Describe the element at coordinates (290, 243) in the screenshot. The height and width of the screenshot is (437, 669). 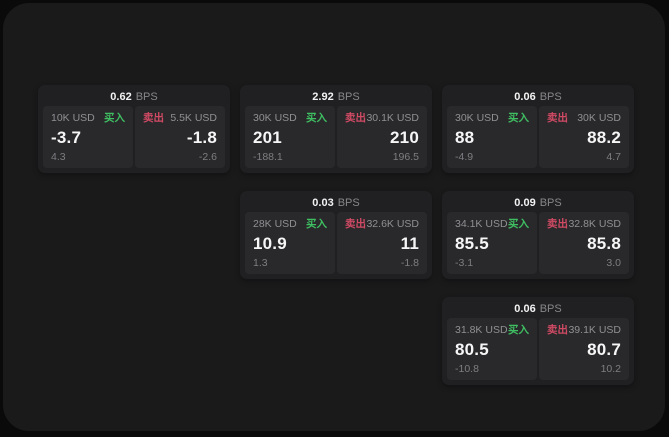
I see `buy-panel: 28K USD 买入 10.9 1.3` at that location.